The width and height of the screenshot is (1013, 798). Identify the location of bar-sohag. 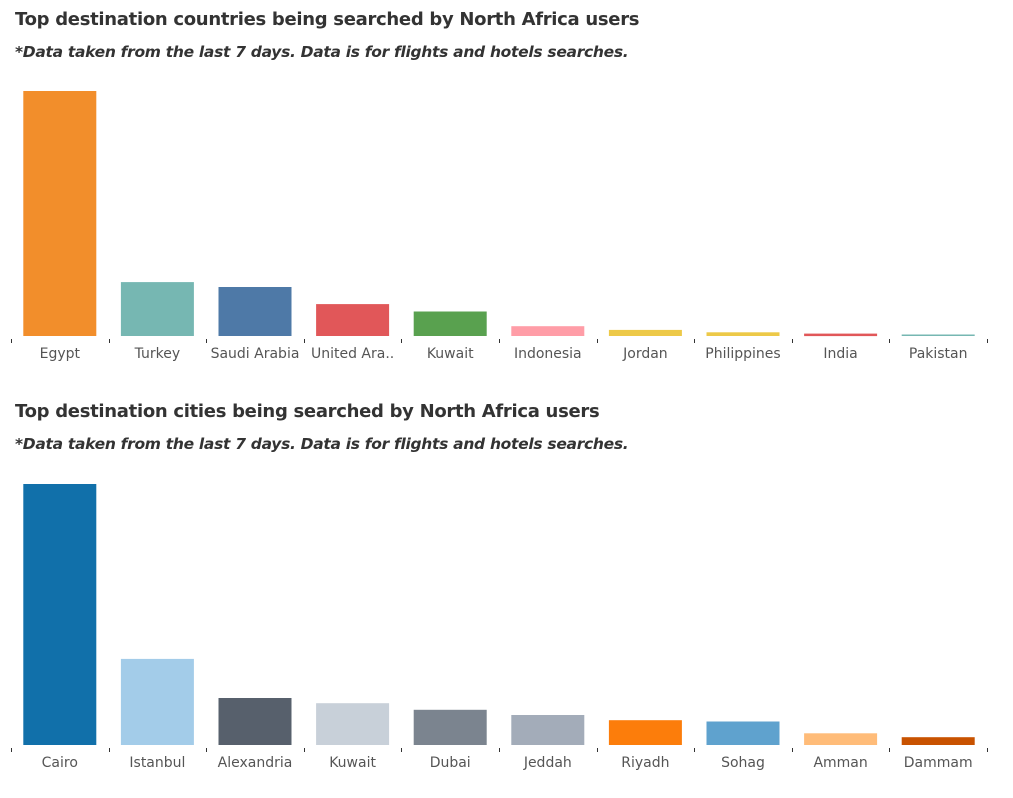
(743, 733).